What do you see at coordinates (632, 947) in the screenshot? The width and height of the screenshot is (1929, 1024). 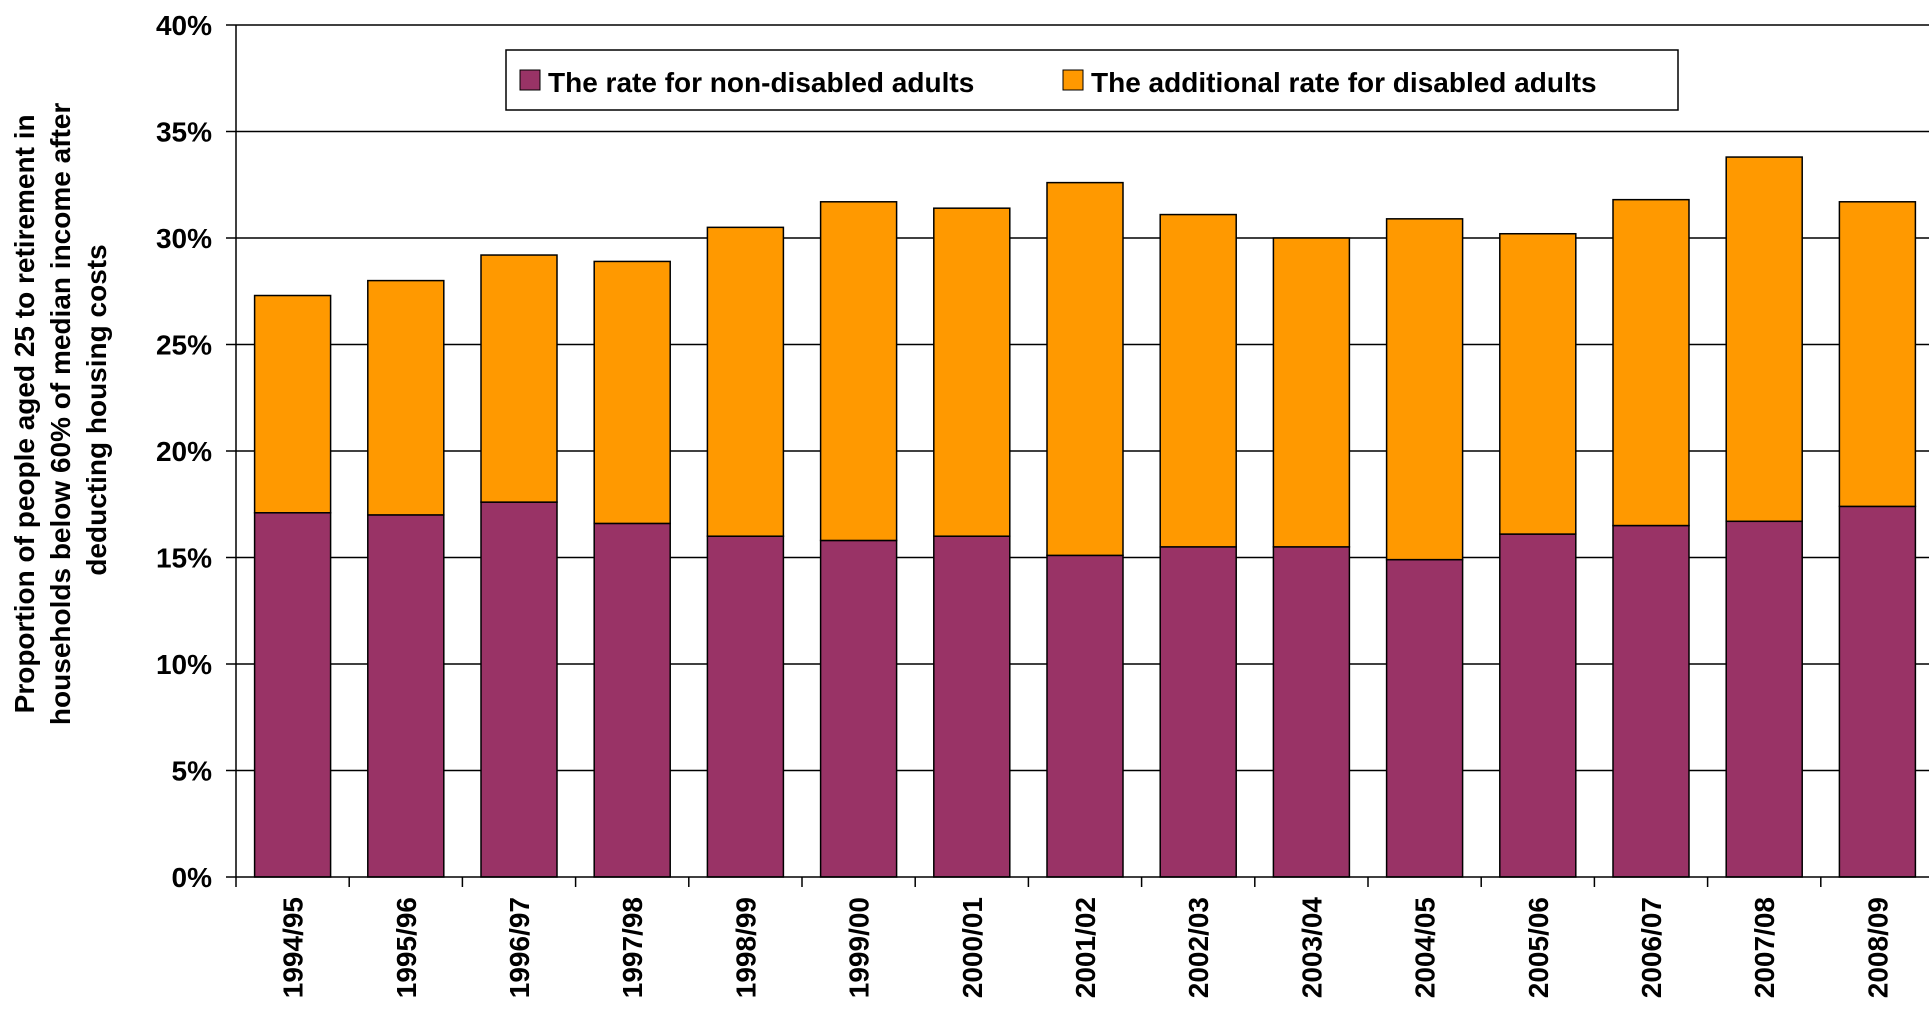 I see `x-tick-label: 1997/98` at bounding box center [632, 947].